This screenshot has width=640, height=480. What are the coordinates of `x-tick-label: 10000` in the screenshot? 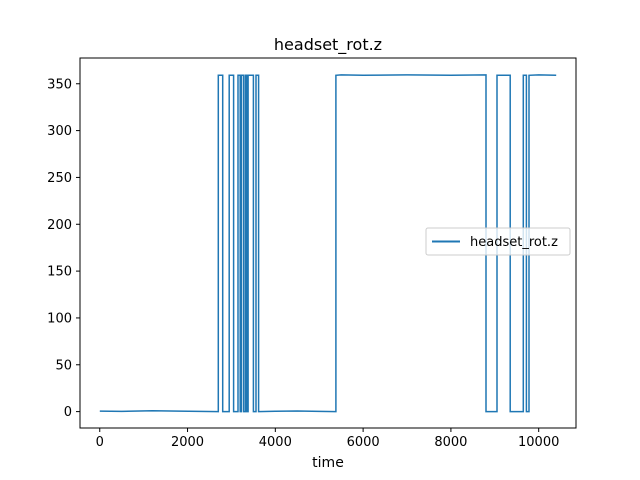 It's located at (538, 442).